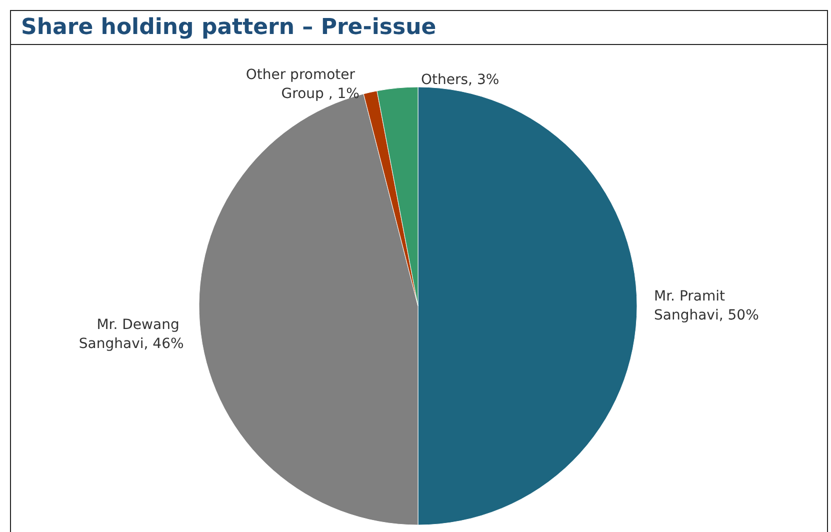 This screenshot has height=532, width=831. What do you see at coordinates (303, 84) in the screenshot?
I see `slice-label: Other promoter Group , 1%` at bounding box center [303, 84].